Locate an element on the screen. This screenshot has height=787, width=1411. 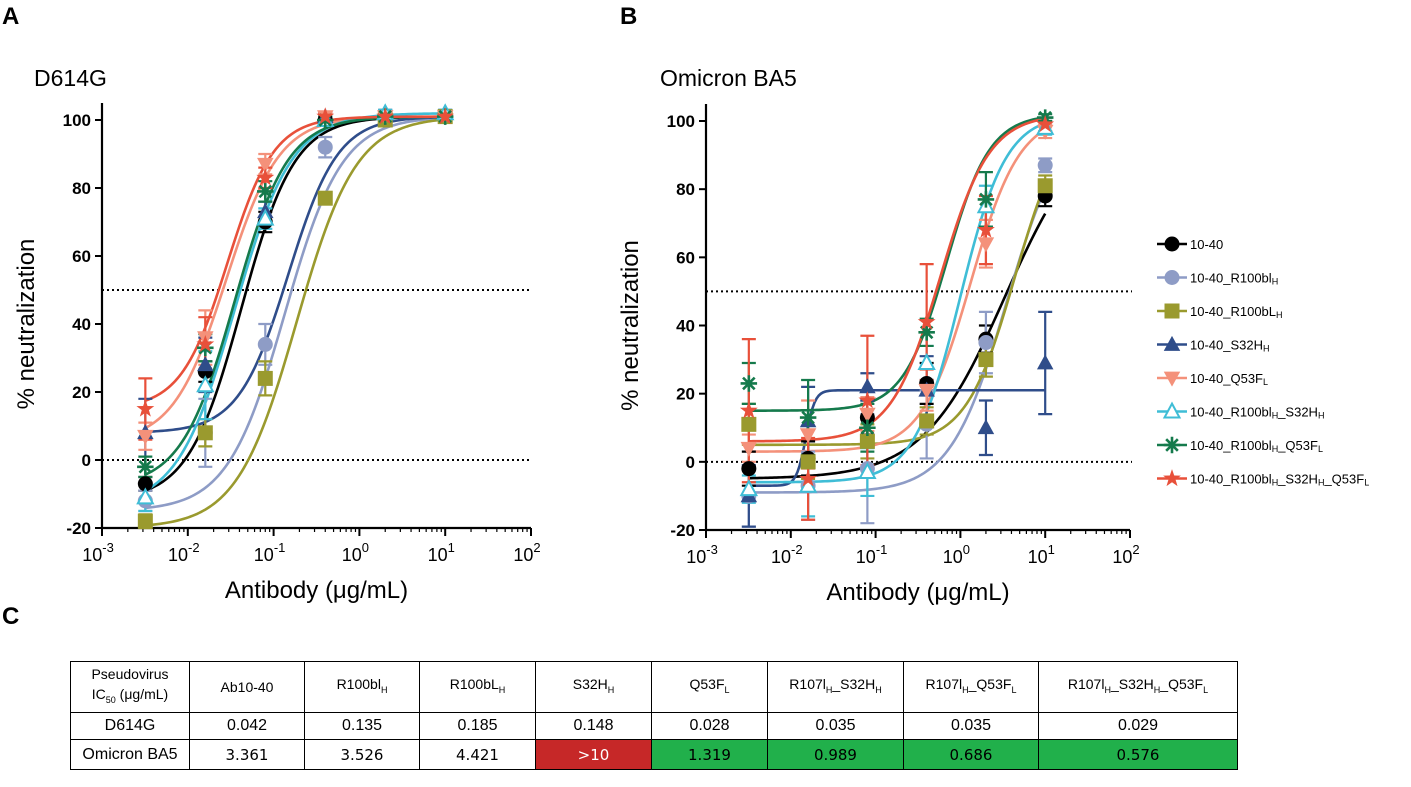
chart1-point-s6 is located at coordinates (926, 361).